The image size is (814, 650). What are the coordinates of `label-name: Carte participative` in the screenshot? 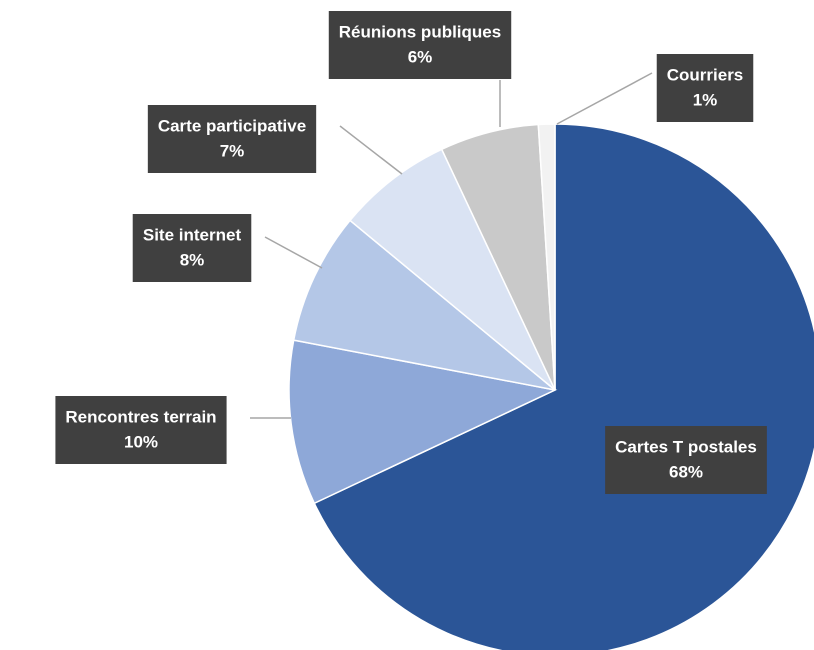 It's located at (232, 125).